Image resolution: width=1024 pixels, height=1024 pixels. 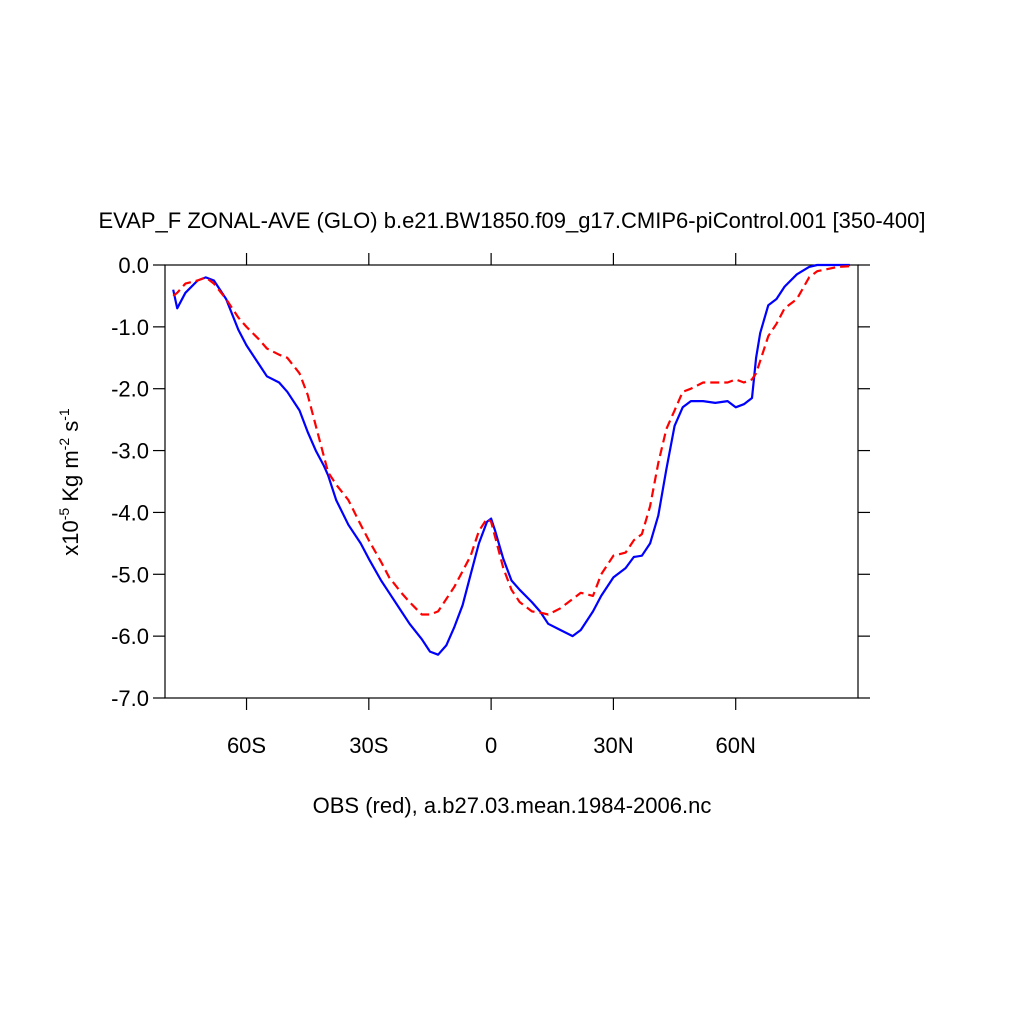 What do you see at coordinates (130, 698) in the screenshot?
I see `y-tick-label: -7.0` at bounding box center [130, 698].